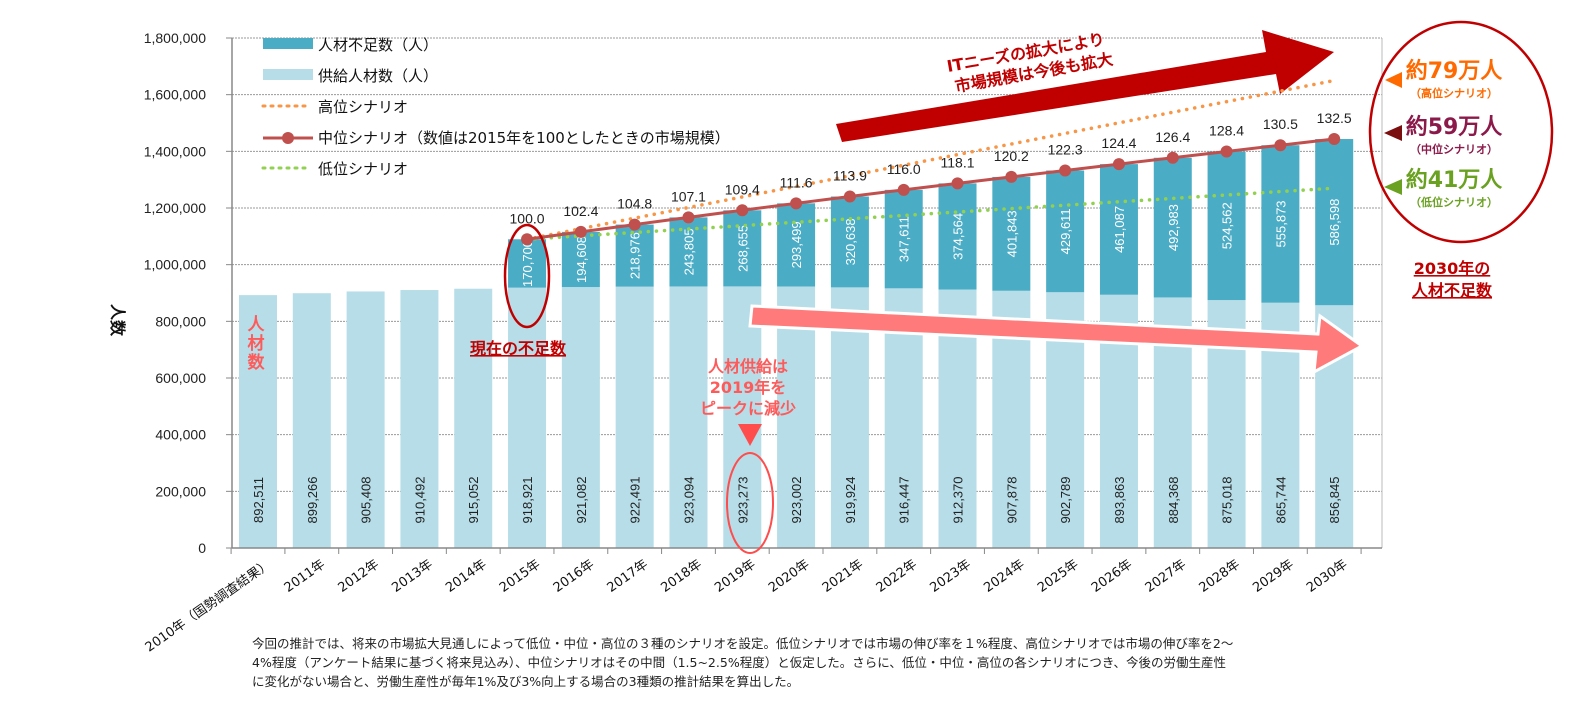 The height and width of the screenshot is (706, 1584). What do you see at coordinates (742, 189) in the screenshot?
I see `market-index-label: 109.4` at bounding box center [742, 189].